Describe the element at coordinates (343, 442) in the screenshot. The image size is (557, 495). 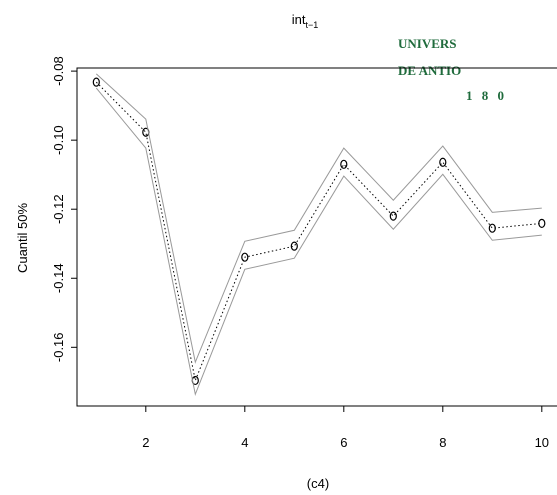
I see `x-tick-label: 6` at that location.